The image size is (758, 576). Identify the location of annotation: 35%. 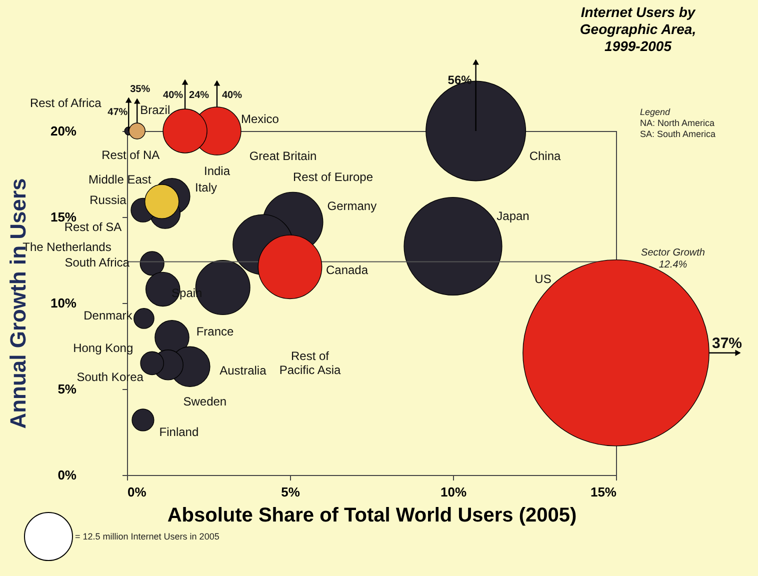
(140, 89).